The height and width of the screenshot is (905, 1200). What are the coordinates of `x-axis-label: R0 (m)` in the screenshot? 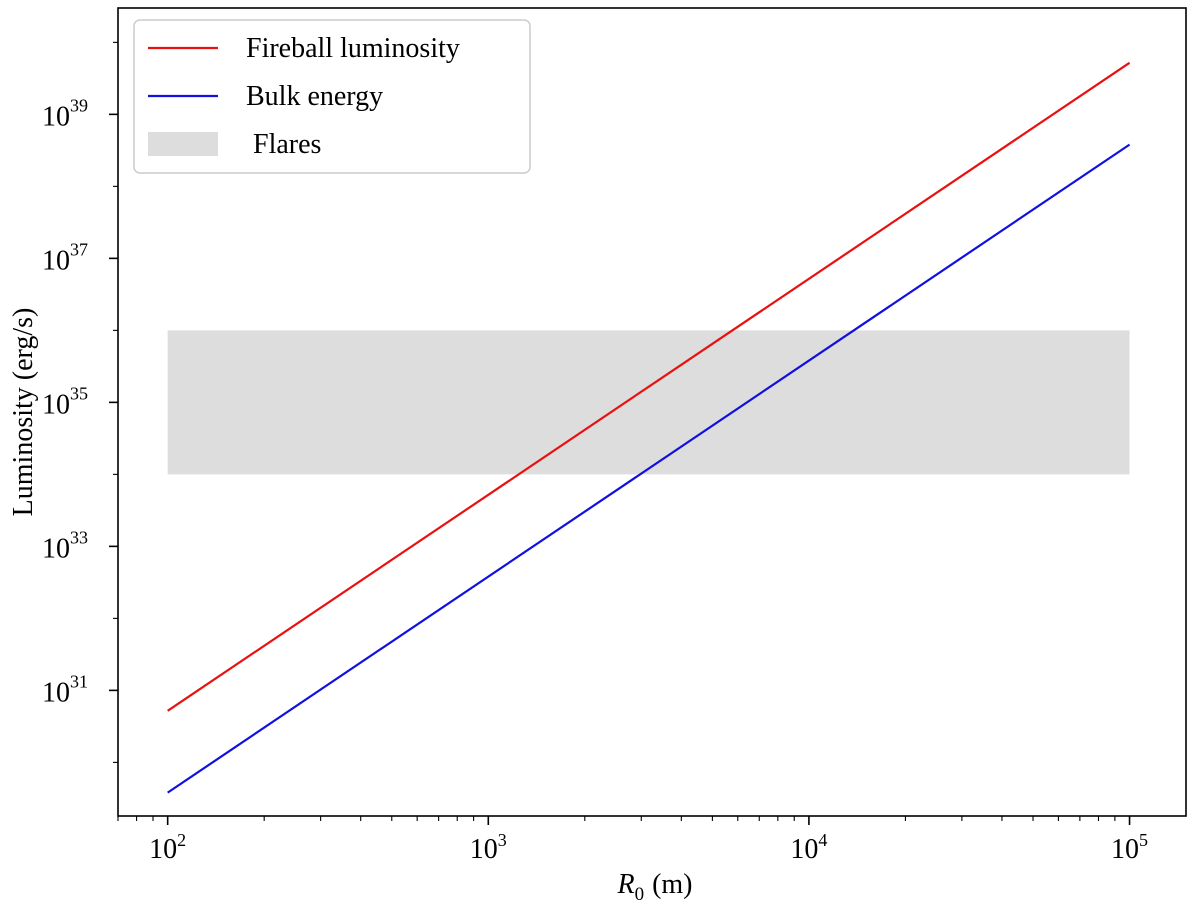 It's located at (654, 887).